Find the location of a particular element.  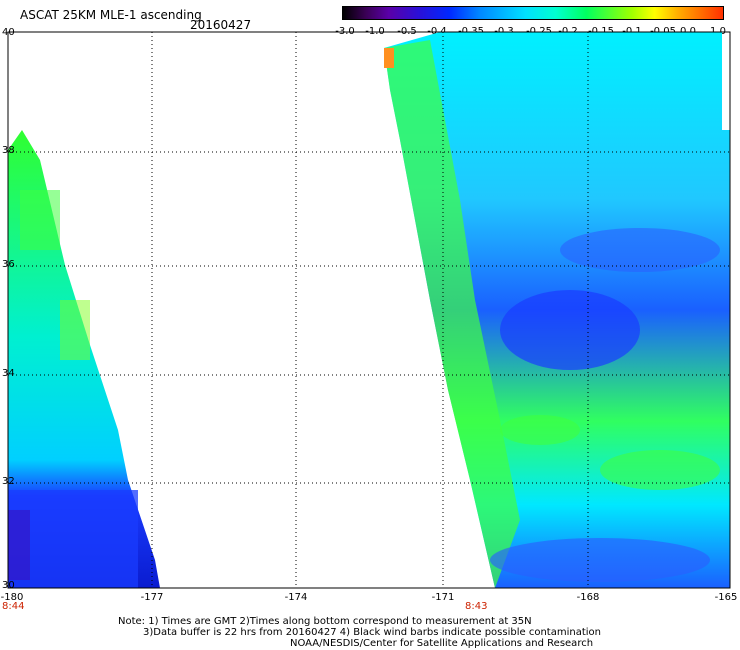

lat-label: 40 is located at coordinates (8, 32).